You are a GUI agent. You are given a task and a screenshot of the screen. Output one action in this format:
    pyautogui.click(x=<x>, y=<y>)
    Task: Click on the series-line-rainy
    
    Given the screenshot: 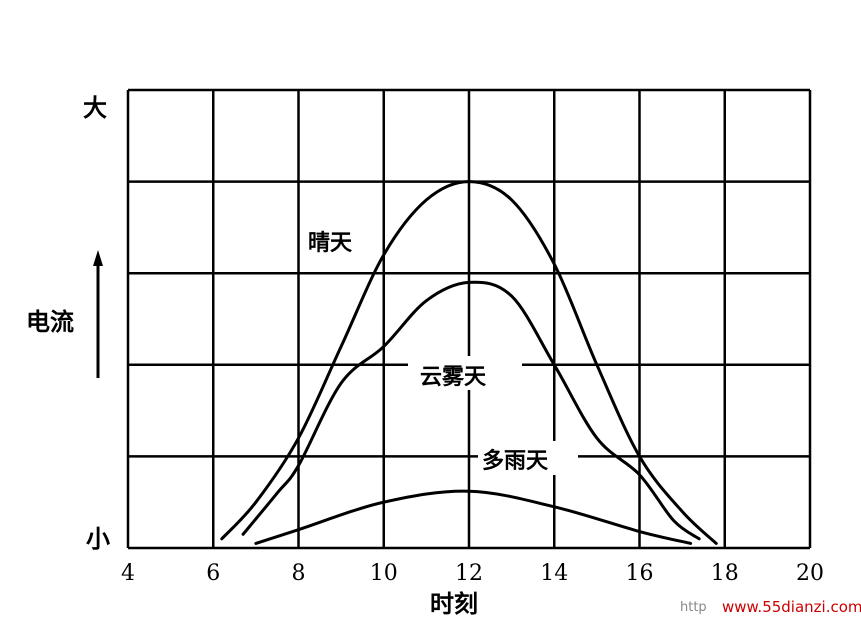 What is the action you would take?
    pyautogui.click(x=473, y=517)
    